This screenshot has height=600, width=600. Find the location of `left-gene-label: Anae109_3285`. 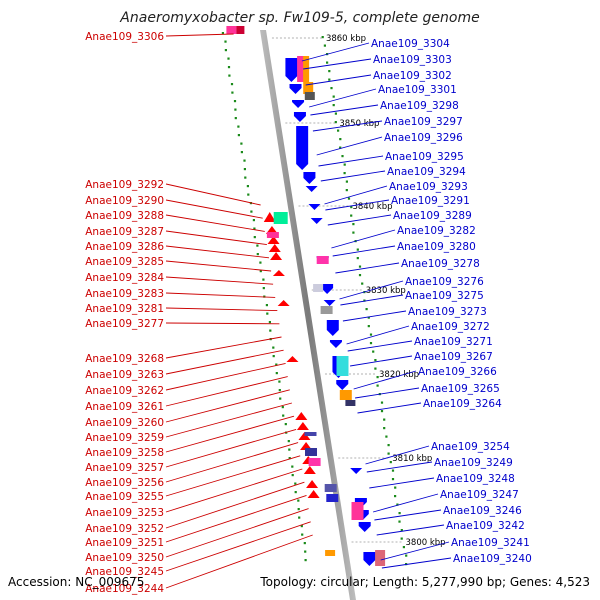

left-gene-label: Anae109_3285 is located at coordinates (124, 262).